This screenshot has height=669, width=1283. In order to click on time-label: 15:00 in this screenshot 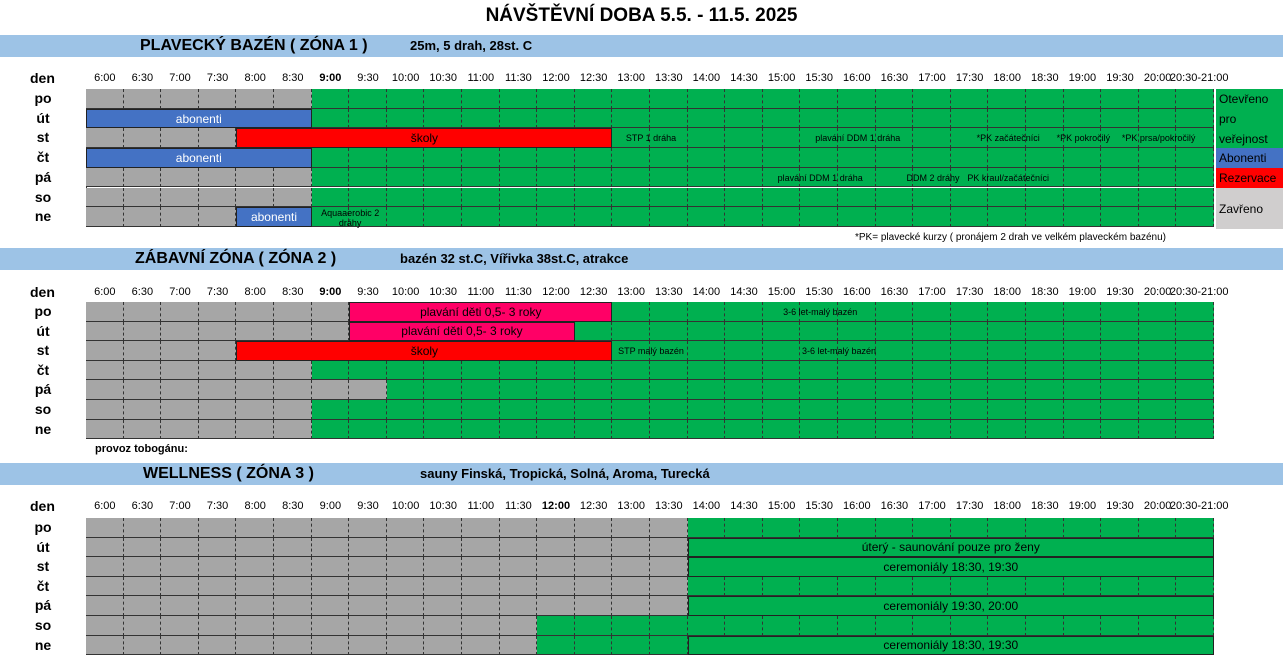, I will do `click(781, 292)`.